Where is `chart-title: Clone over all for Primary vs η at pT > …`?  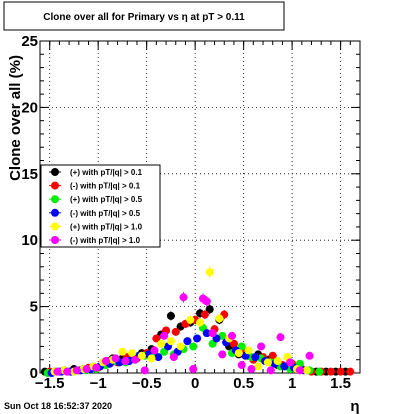 chart-title: Clone over all for Primary vs η at pT > … is located at coordinates (144, 17).